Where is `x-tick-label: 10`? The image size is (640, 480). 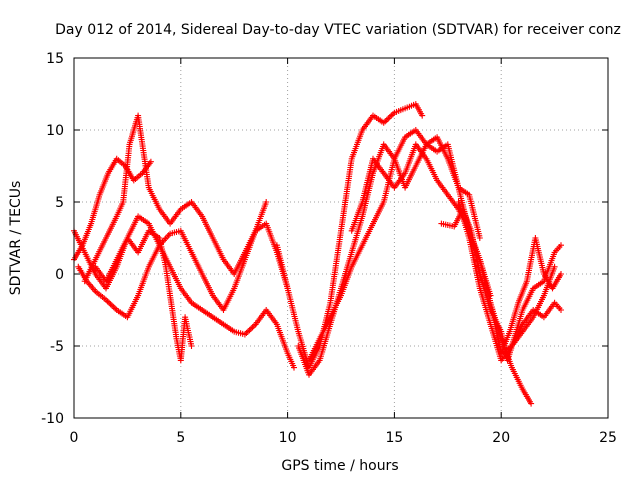
x-tick-label: 10 is located at coordinates (288, 438).